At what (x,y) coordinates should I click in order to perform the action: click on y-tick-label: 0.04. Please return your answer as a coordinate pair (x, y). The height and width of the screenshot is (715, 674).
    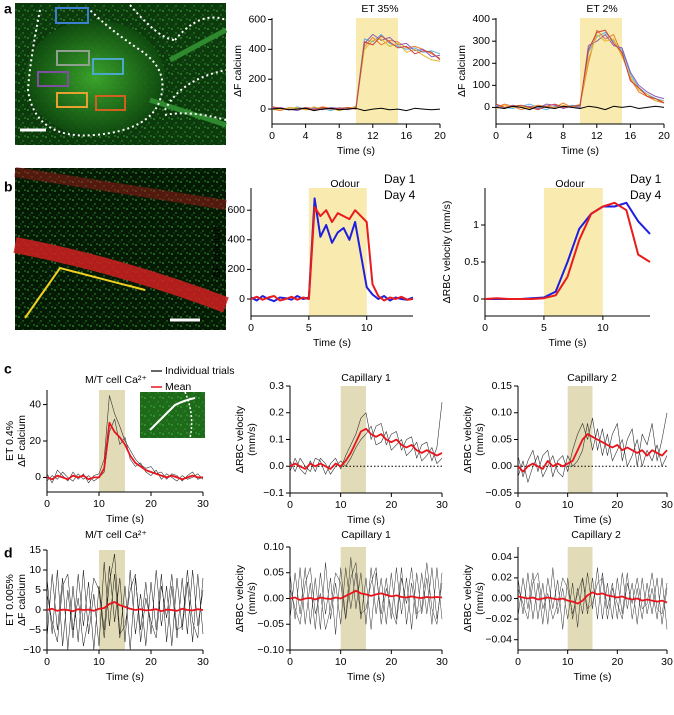
    Looking at the image, I should click on (502, 557).